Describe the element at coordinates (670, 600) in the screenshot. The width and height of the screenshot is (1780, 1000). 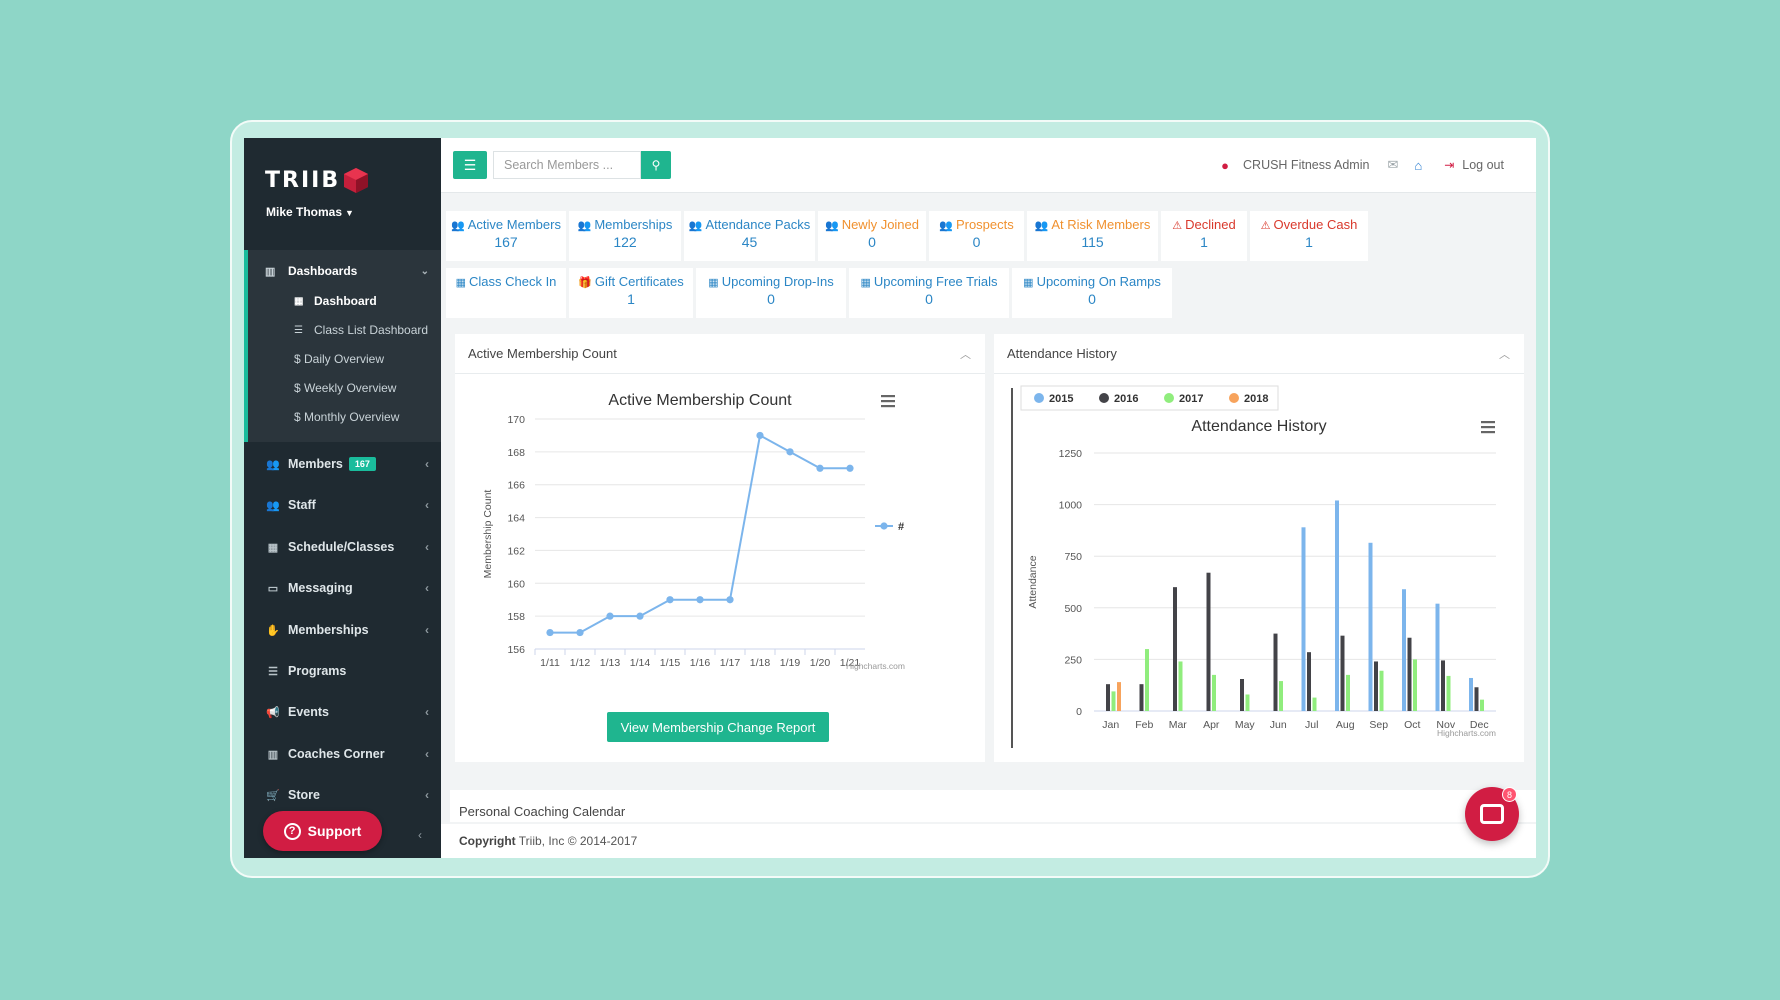
I see `data-point` at that location.